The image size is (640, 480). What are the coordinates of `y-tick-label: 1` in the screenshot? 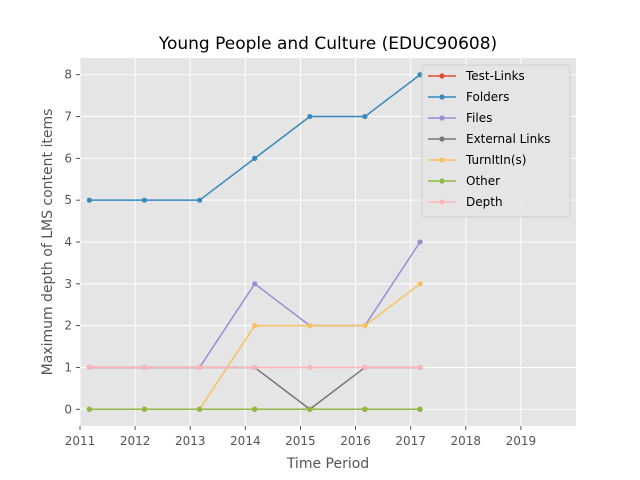 It's located at (68, 367).